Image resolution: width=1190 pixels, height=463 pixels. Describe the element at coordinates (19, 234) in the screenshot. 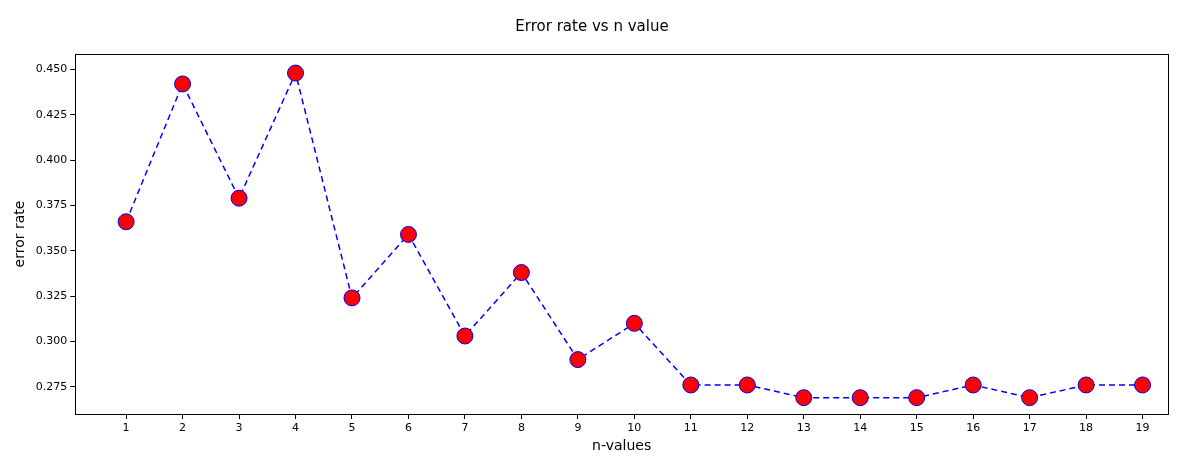

I see `y-axis-title: error rate` at that location.